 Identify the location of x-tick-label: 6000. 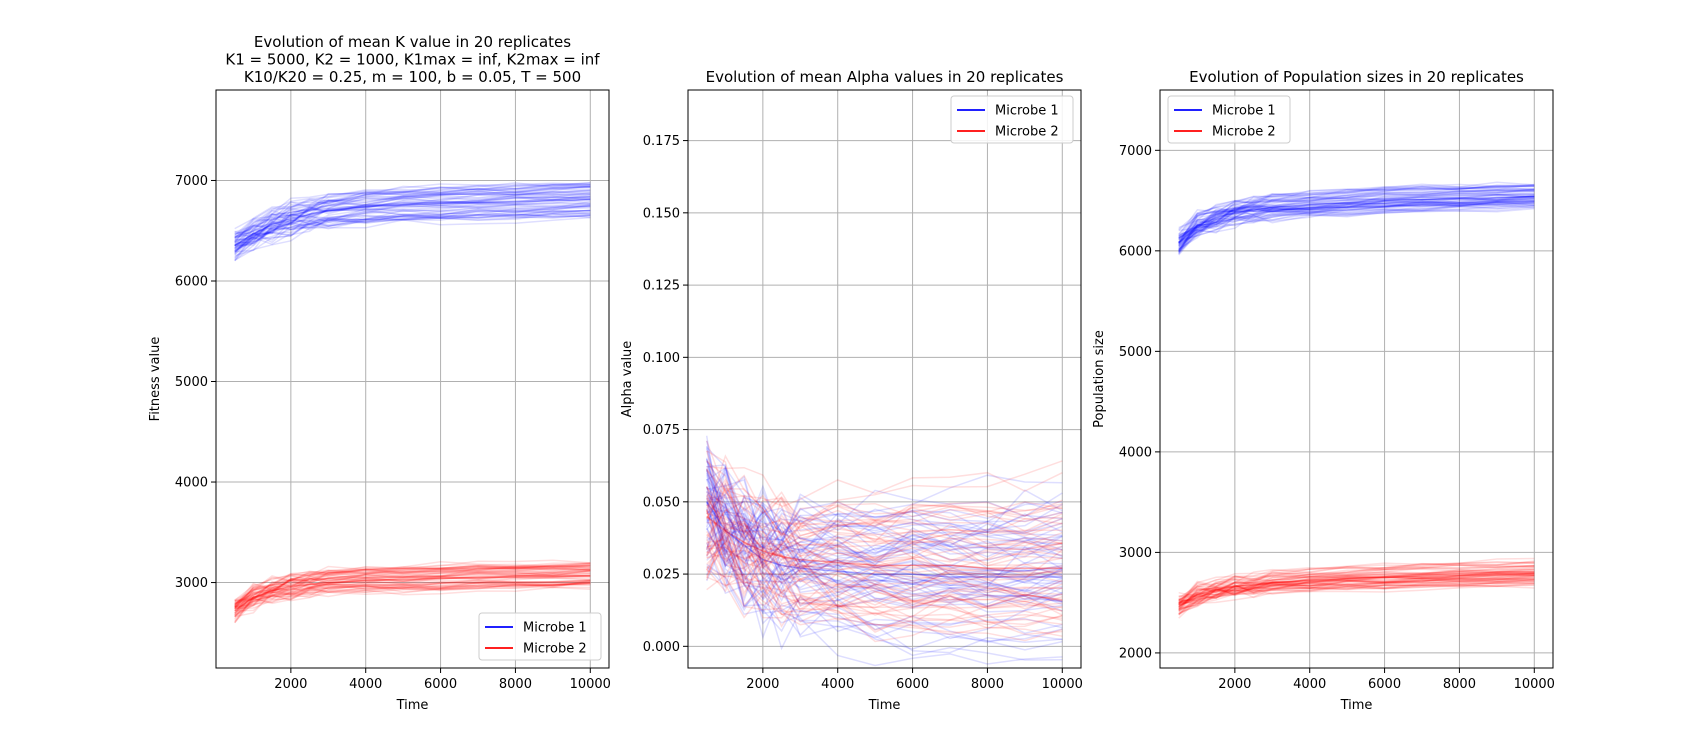
(912, 684).